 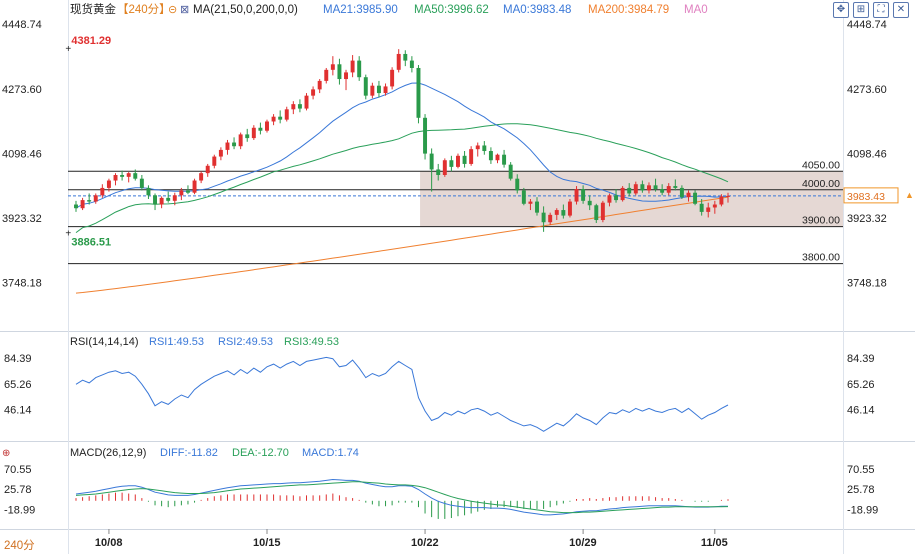 What do you see at coordinates (22, 90) in the screenshot?
I see `y-tick-left: 4273.60` at bounding box center [22, 90].